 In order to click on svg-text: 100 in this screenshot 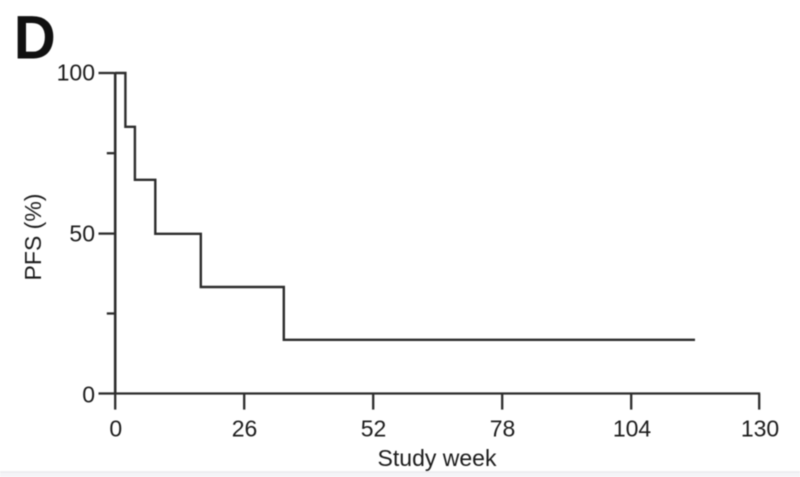, I will do `click(76, 73)`.